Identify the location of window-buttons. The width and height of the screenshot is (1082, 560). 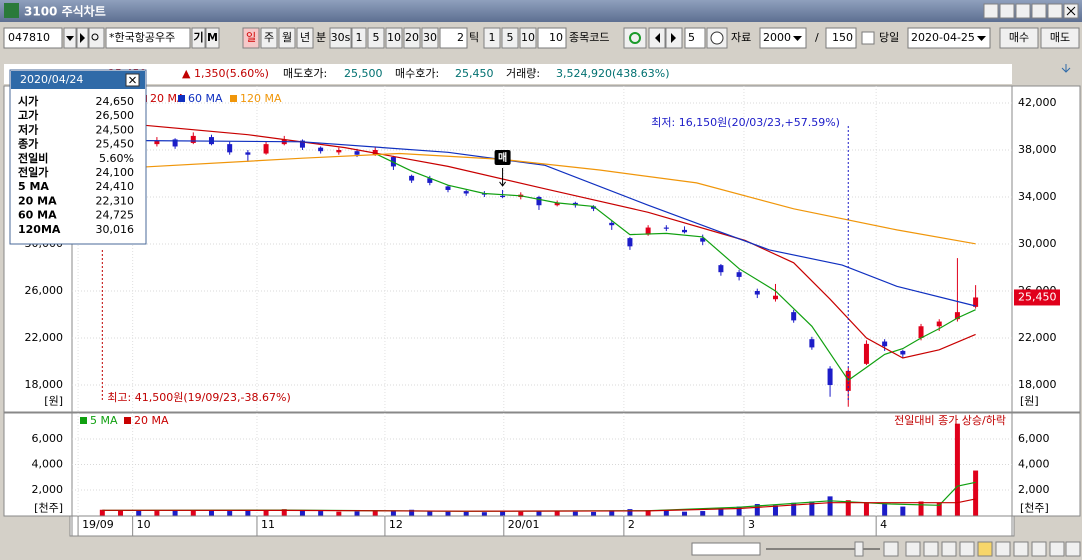
(1031, 11).